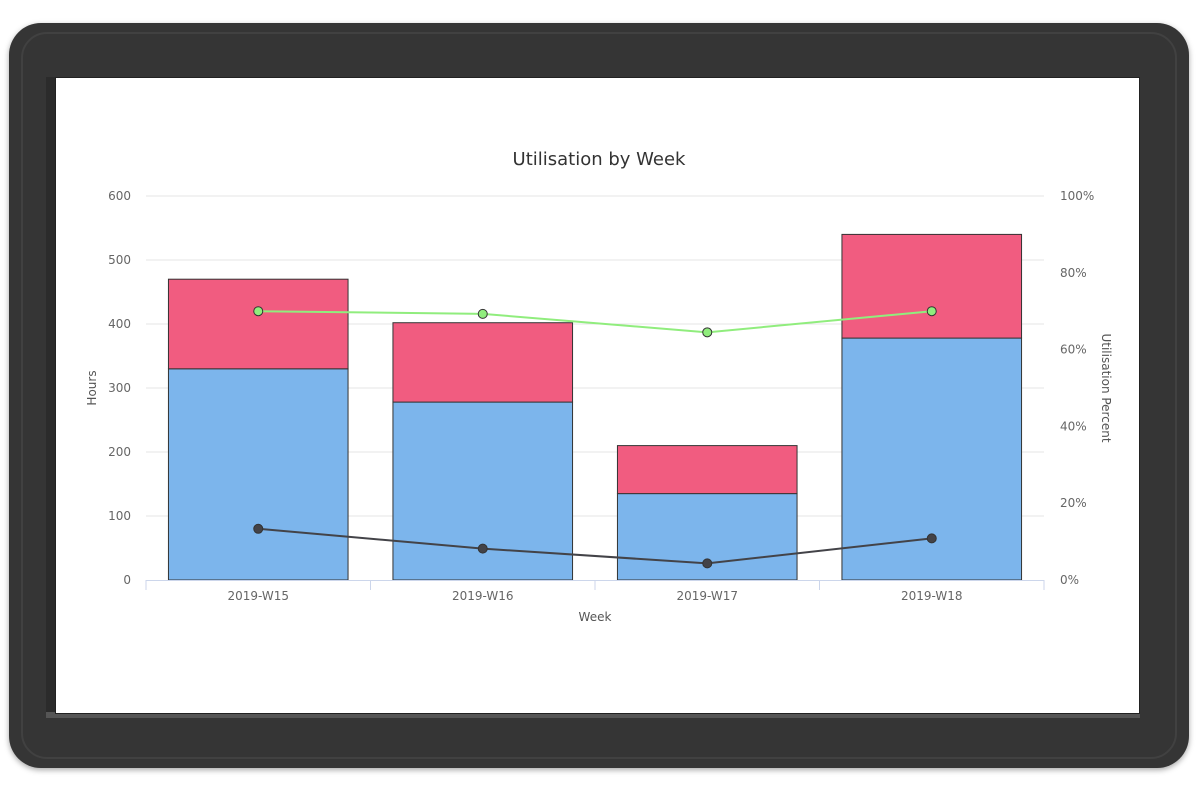  I want to click on x-tick-label: 2019-W15, so click(258, 596).